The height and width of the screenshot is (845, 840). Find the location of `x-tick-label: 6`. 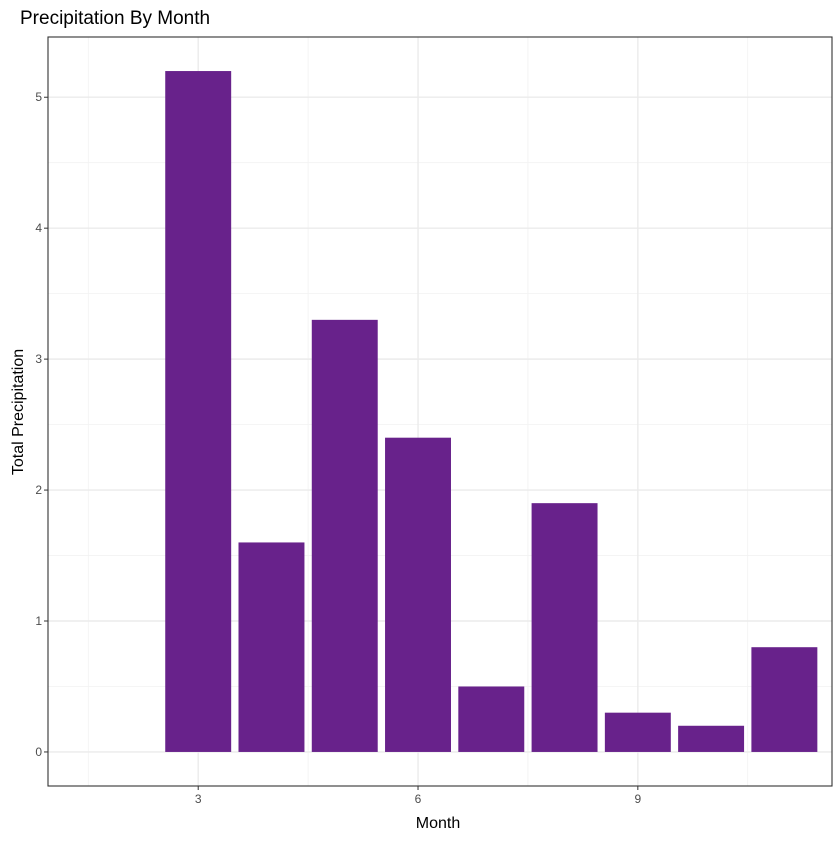

x-tick-label: 6 is located at coordinates (418, 799).